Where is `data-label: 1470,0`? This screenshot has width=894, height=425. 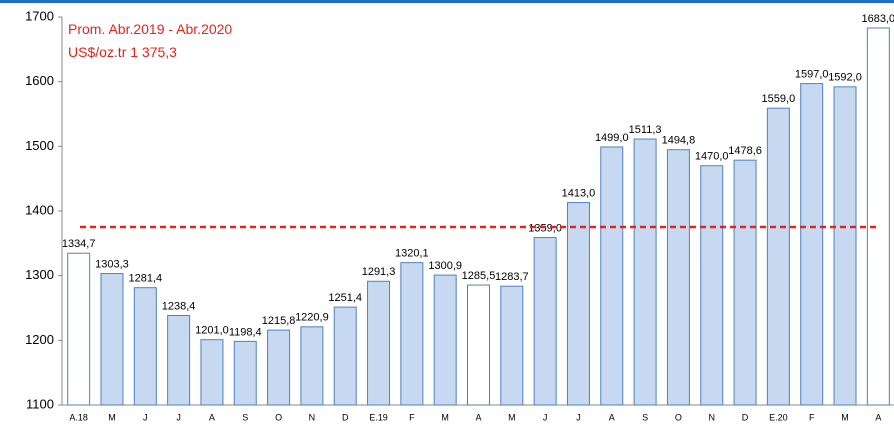 data-label: 1470,0 is located at coordinates (712, 157).